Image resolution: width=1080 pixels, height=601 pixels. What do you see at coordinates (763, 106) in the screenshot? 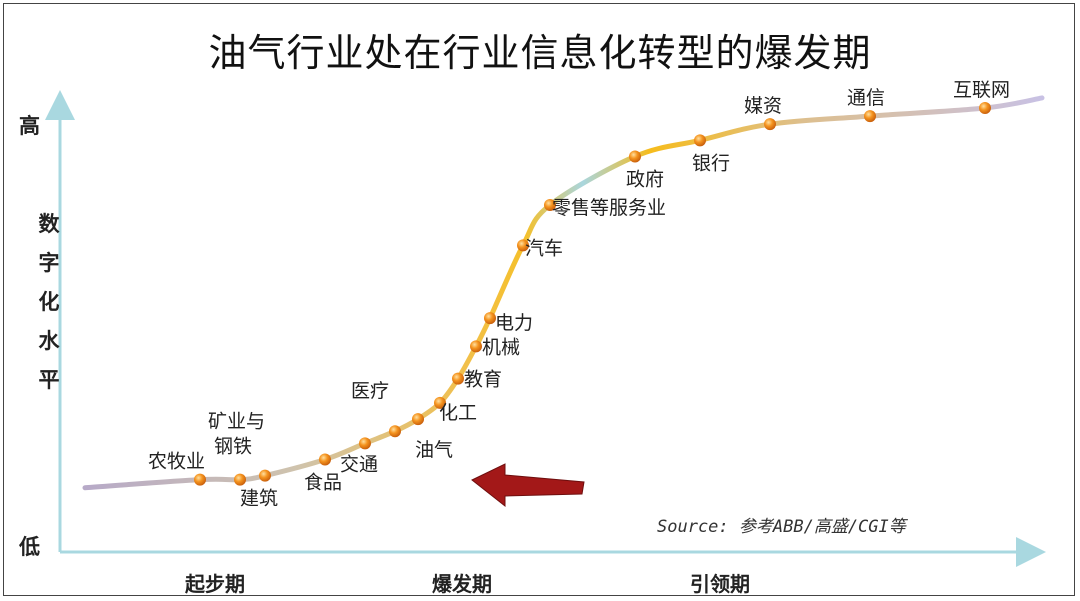
I see `point-label-15: 媒资` at bounding box center [763, 106].